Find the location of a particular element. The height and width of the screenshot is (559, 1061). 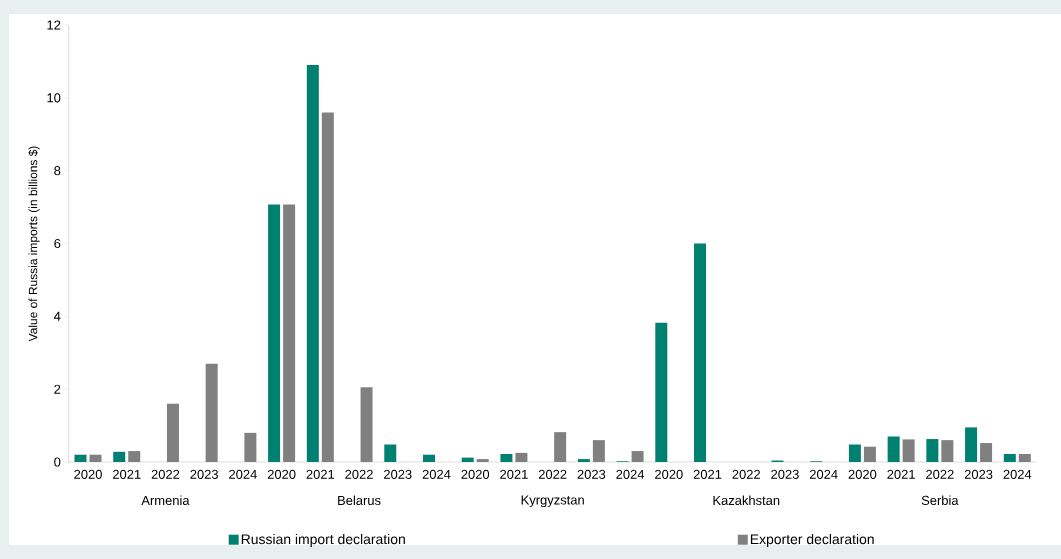

y-tick-label: 4 is located at coordinates (57, 316).